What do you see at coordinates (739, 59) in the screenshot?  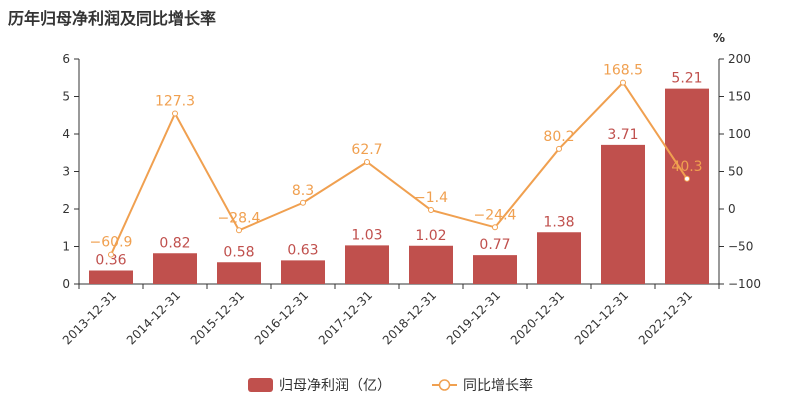 I see `right-tick-label: 200` at bounding box center [739, 59].